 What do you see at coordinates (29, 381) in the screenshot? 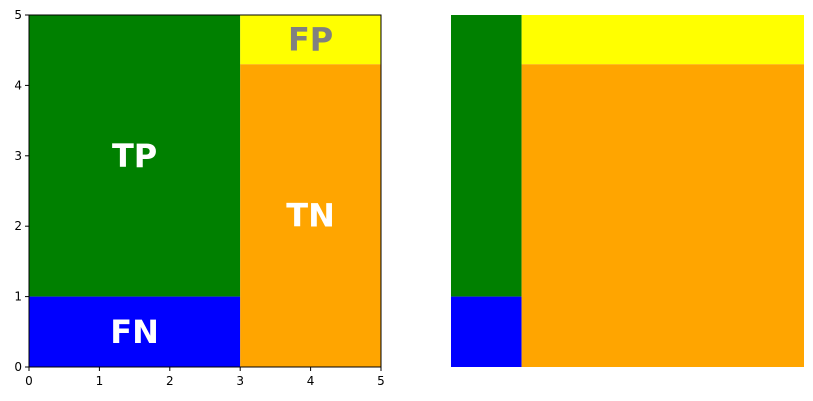
I see `x-tick-label: 0` at bounding box center [29, 381].